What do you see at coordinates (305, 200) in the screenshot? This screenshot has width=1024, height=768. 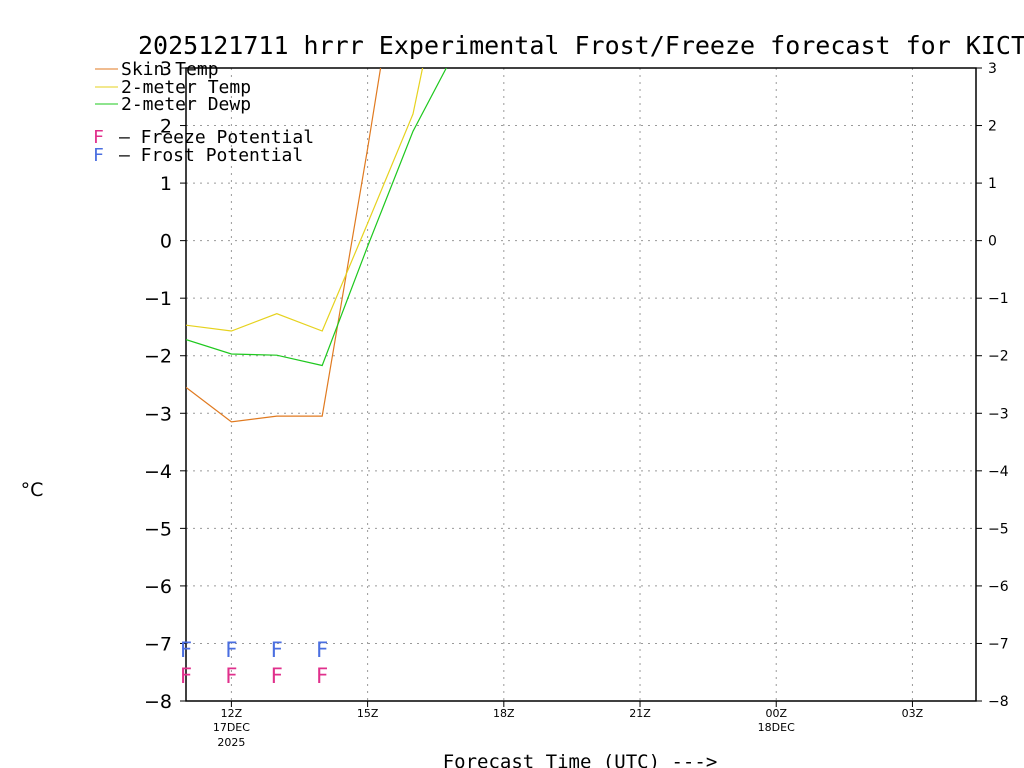 I see `series-line-2-meter-temp` at bounding box center [305, 200].